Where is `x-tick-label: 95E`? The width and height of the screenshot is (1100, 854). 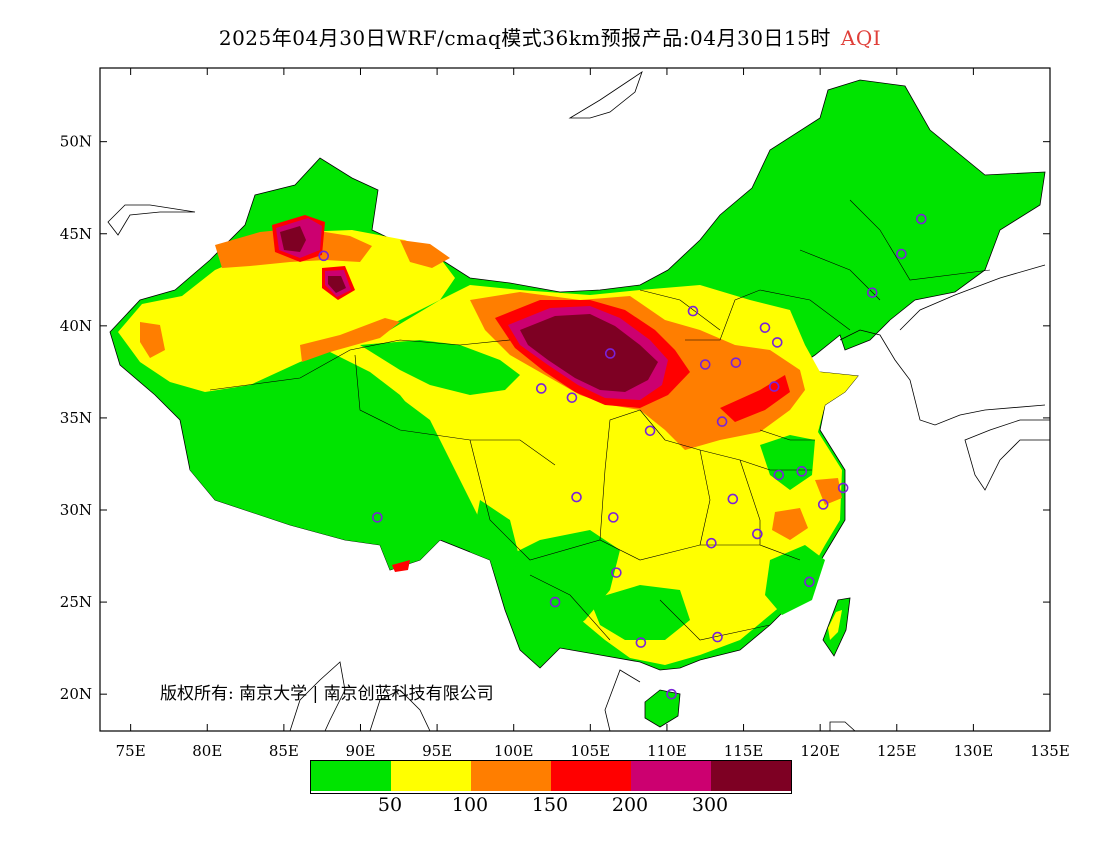 x-tick-label: 95E is located at coordinates (437, 751).